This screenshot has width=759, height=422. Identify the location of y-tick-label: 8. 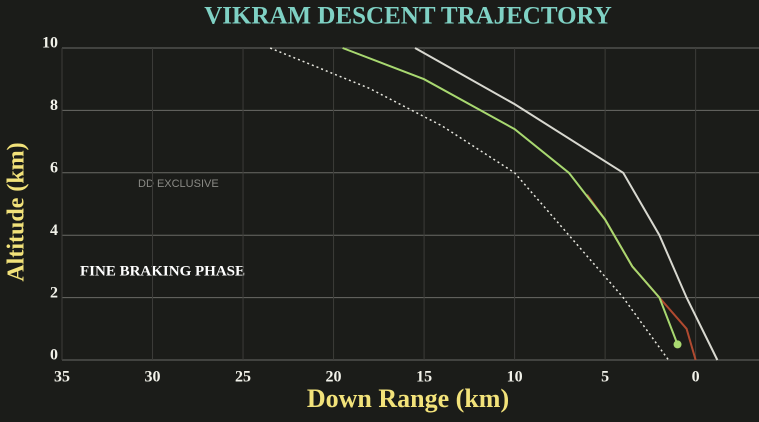
(54, 105).